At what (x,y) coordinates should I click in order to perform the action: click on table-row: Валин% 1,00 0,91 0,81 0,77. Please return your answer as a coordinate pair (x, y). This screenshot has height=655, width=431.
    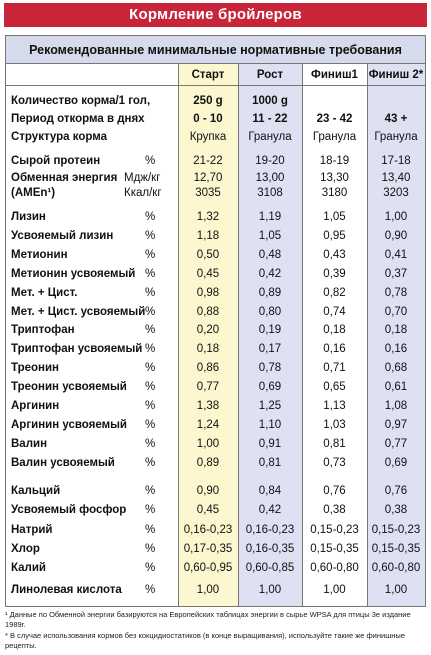
    Looking at the image, I should click on (215, 444).